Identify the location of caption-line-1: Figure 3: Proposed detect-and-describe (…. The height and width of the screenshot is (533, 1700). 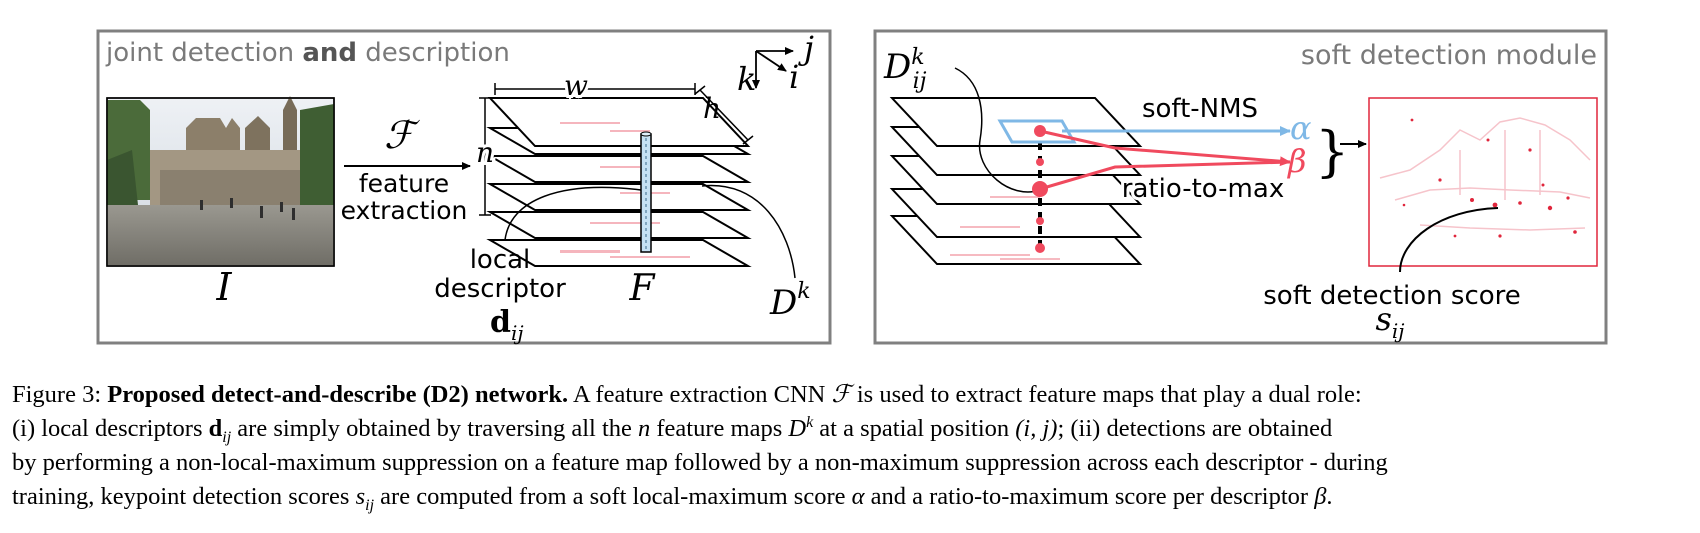
(852, 395).